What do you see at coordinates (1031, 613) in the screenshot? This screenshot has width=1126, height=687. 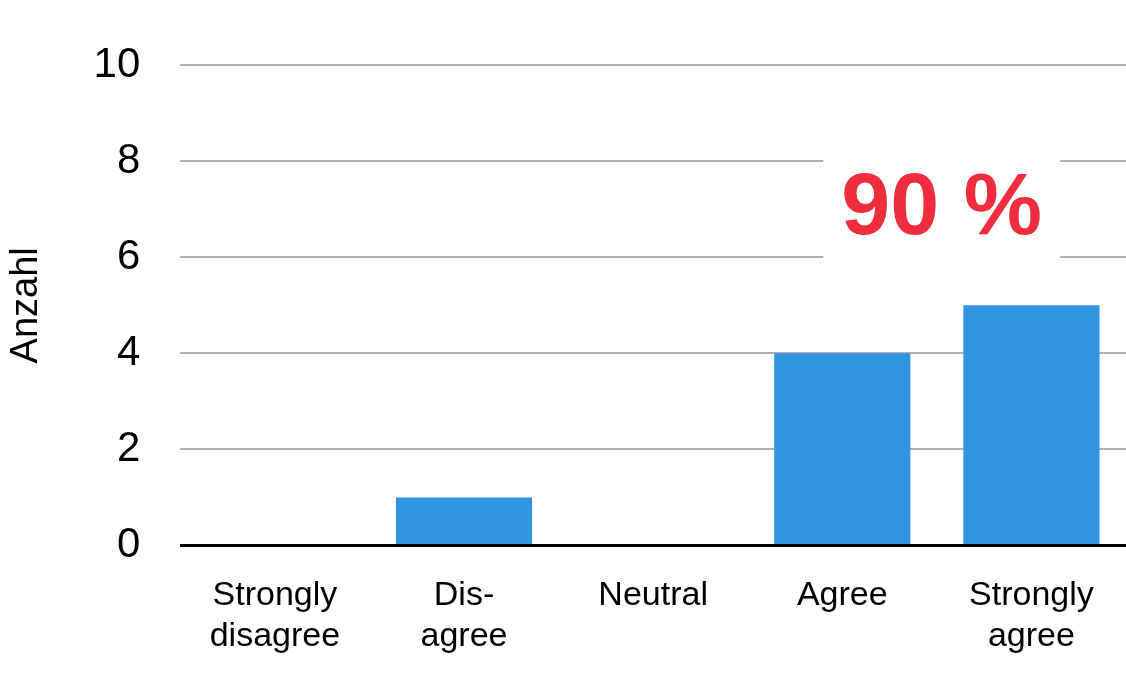 I see `x-tick-label: Strongly agree` at bounding box center [1031, 613].